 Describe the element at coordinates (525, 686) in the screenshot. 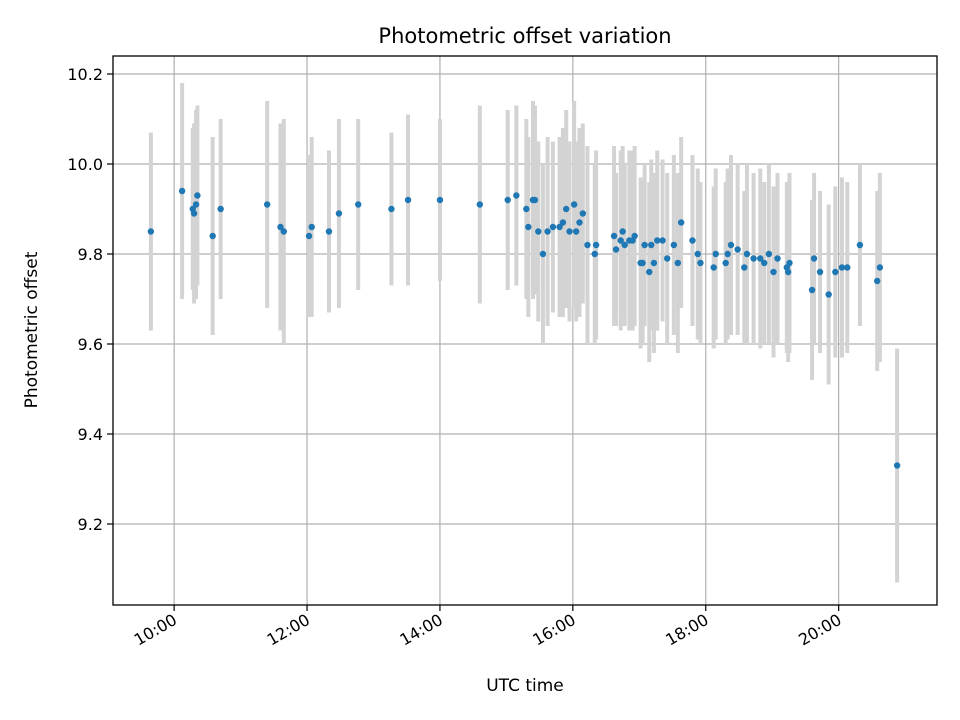

I see `x-axis-label: UTC time` at that location.